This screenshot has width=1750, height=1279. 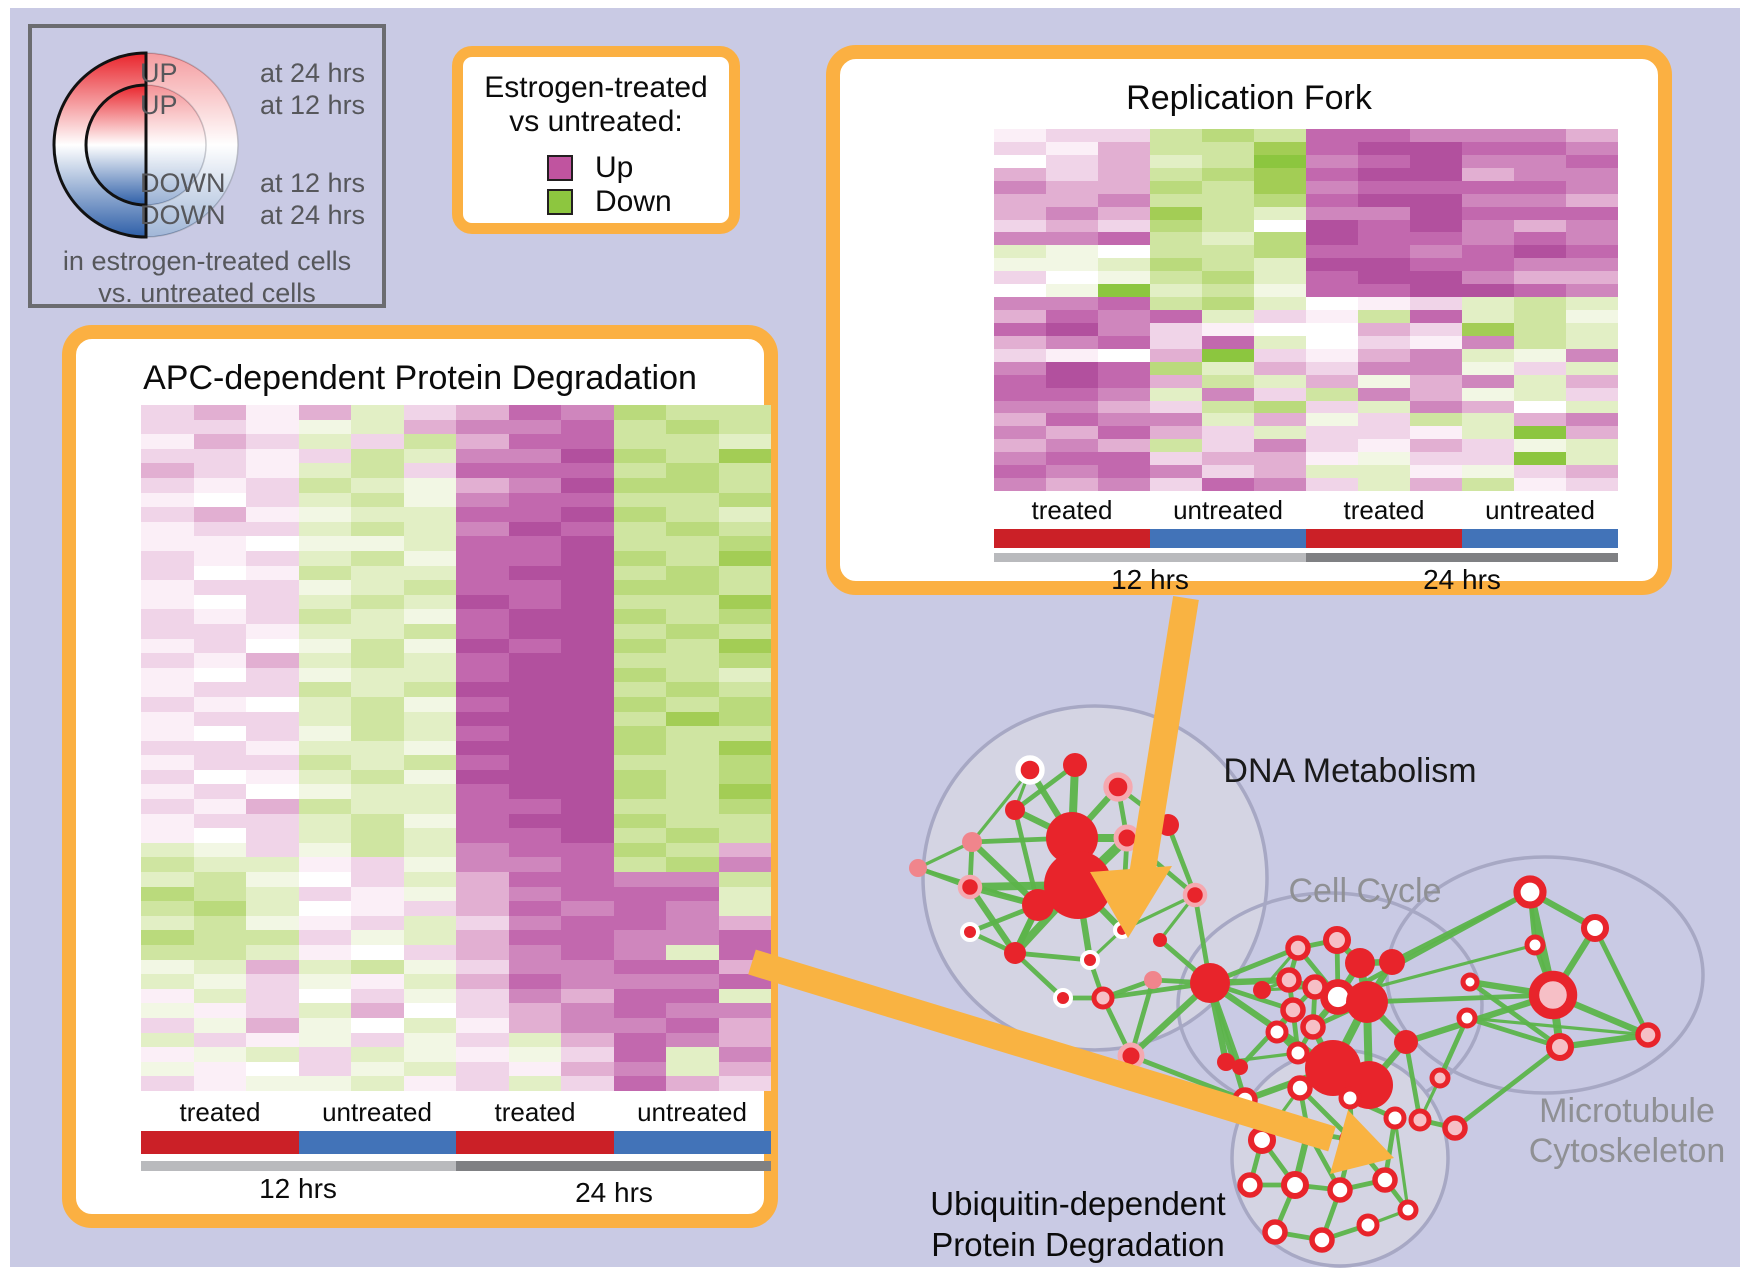 I want to click on direction-legend-title-line1: Estrogen-treated, so click(x=596, y=87).